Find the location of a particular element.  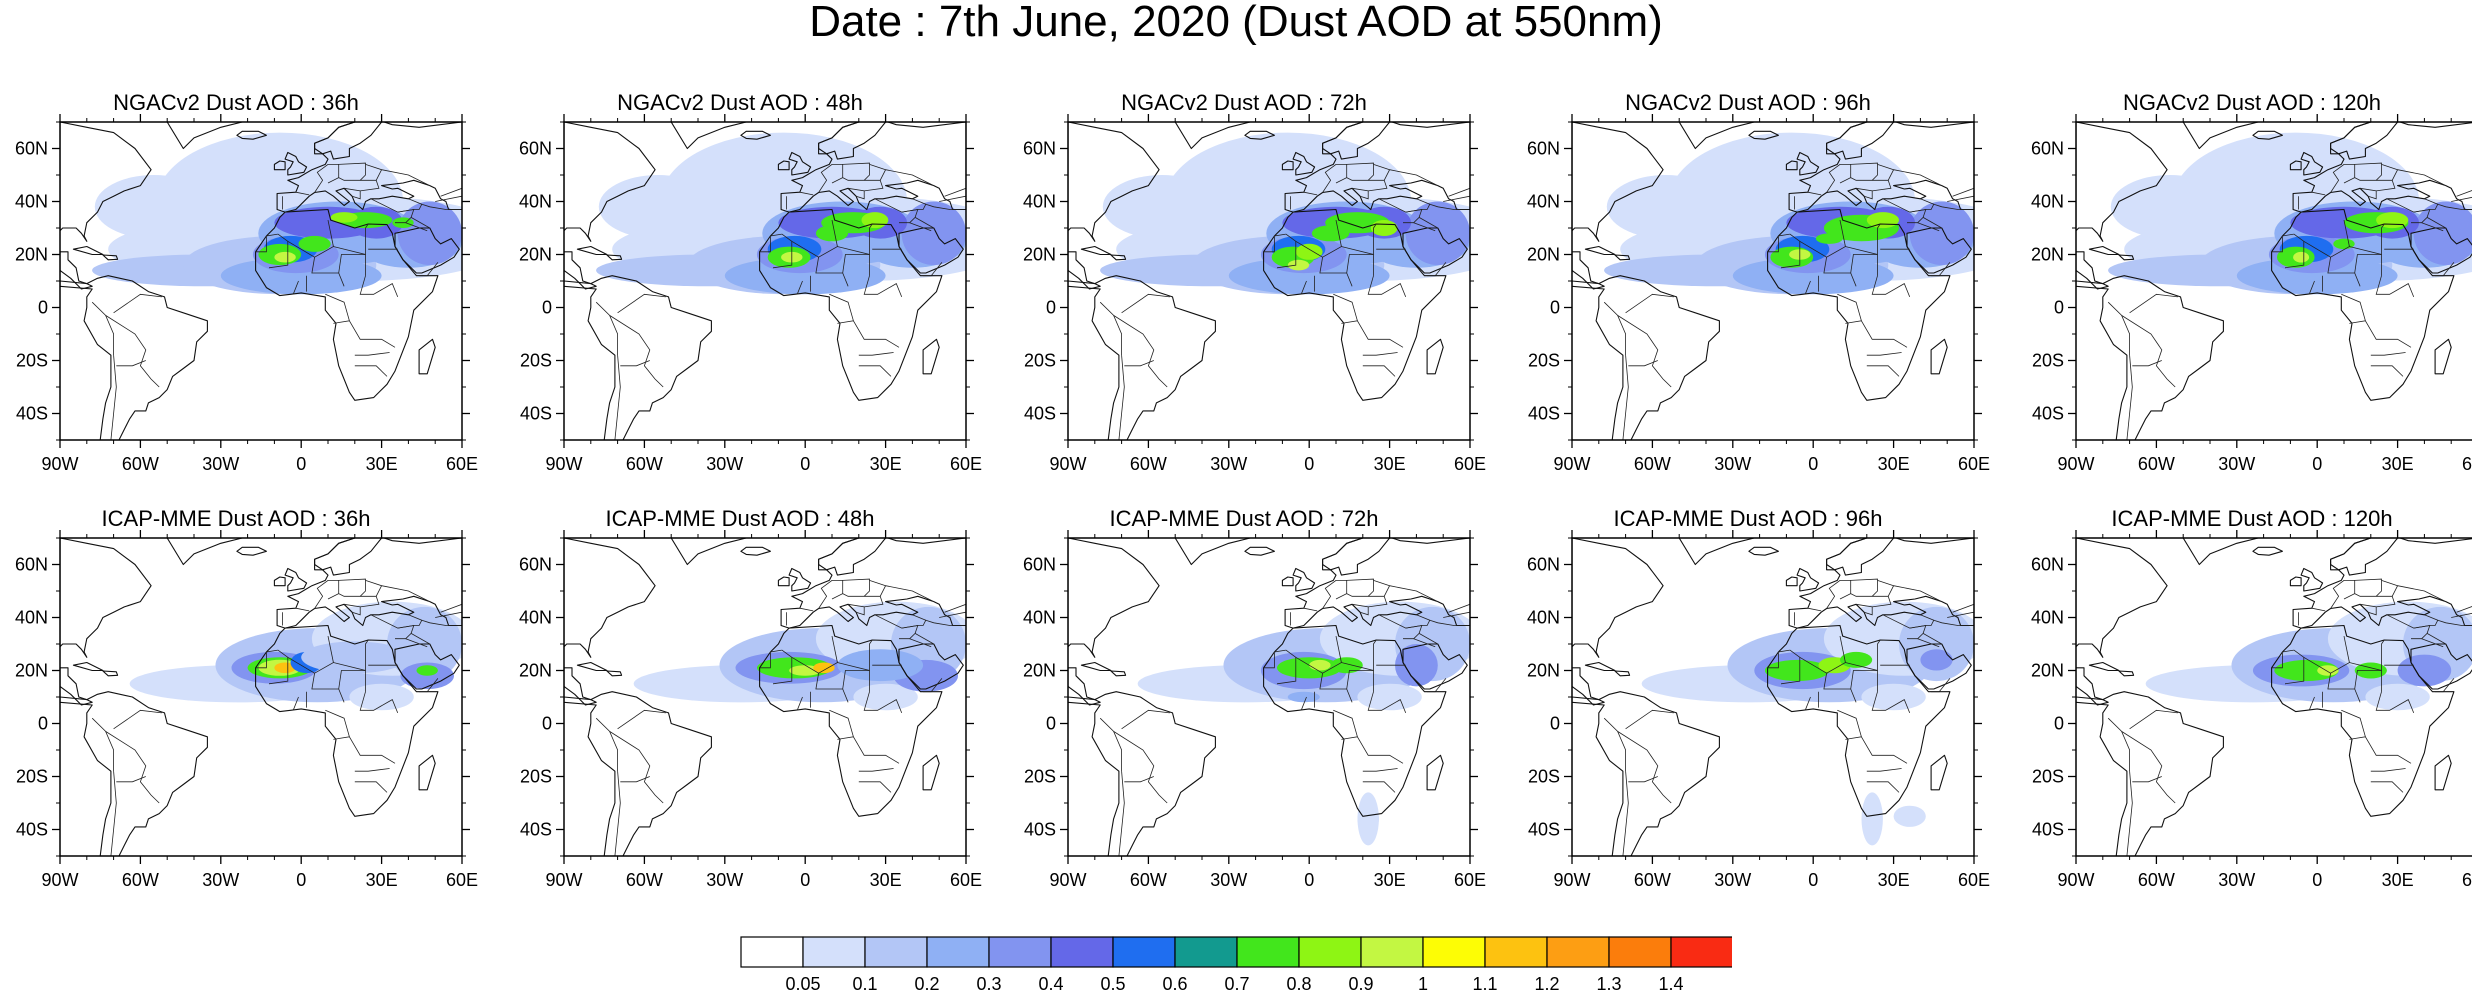

lat-tick-label: 20S is located at coordinates (2048, 777).